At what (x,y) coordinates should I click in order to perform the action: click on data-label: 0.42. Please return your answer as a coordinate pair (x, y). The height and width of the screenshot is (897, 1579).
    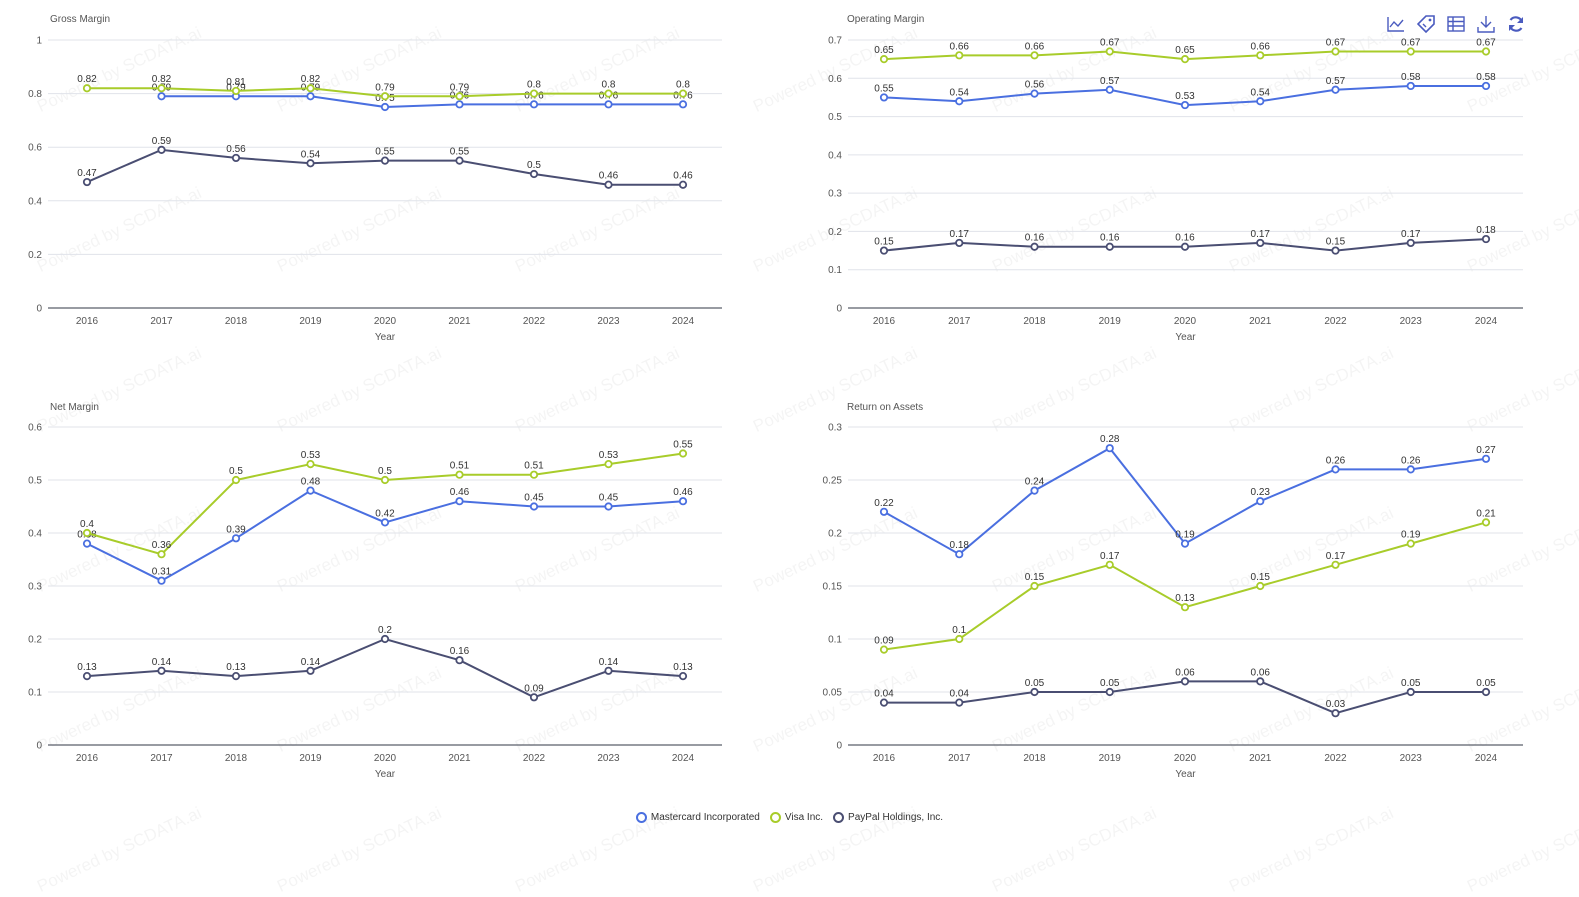
    Looking at the image, I should click on (385, 513).